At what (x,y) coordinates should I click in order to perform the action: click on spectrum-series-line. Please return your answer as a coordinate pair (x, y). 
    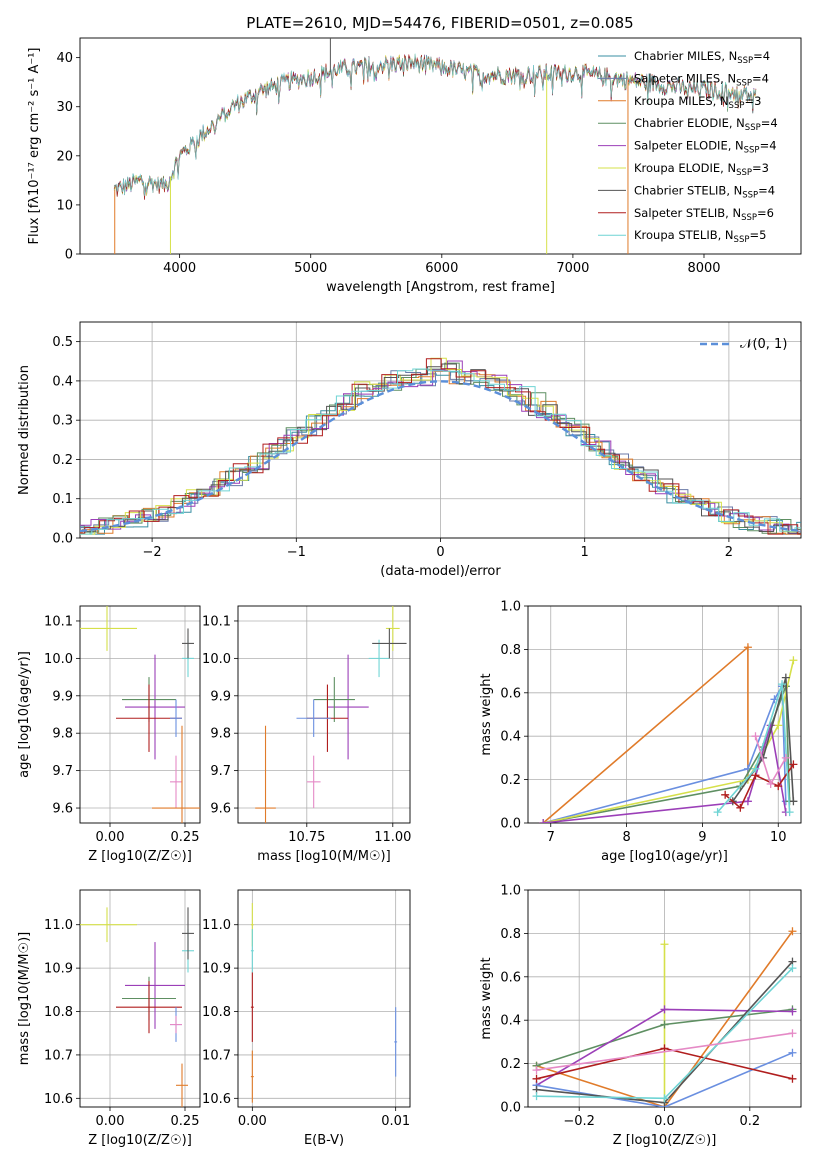
    Looking at the image, I should click on (435, 125).